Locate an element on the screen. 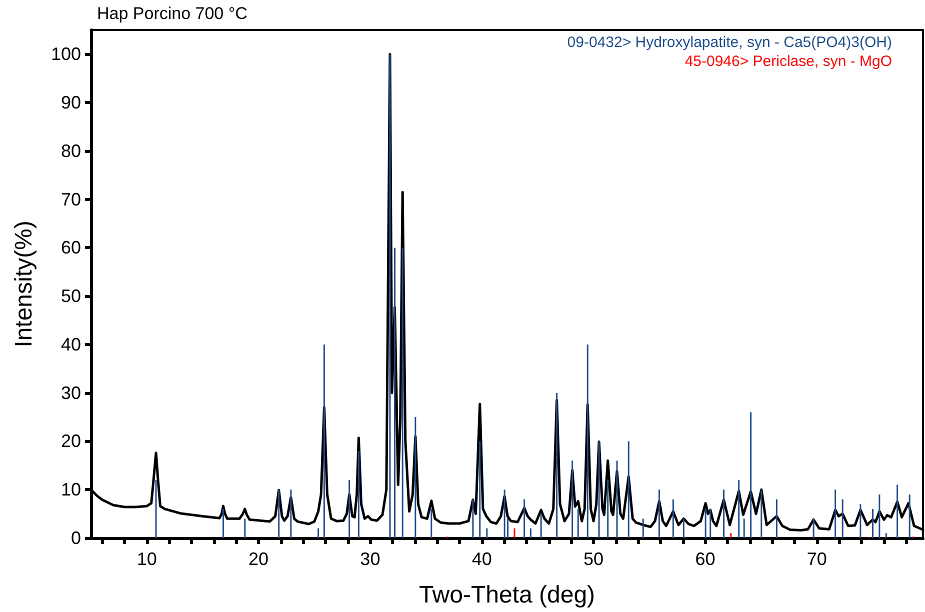  x-axis-title: Two-Theta (deg) is located at coordinates (507, 595).